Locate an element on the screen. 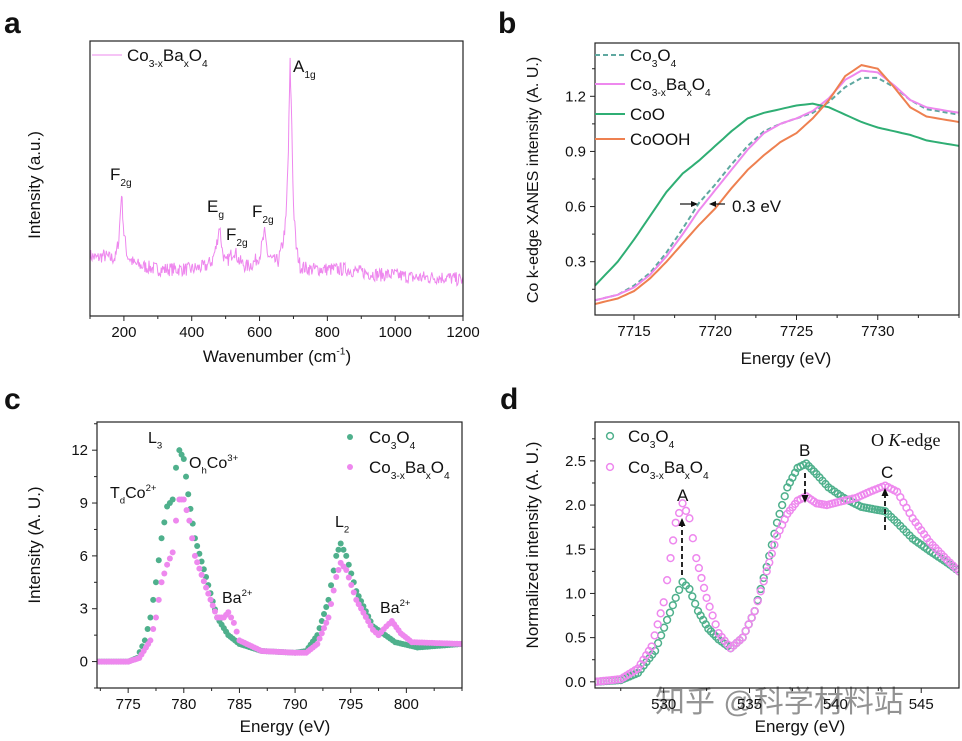 This screenshot has height=741, width=962. text-segment: 3 is located at coordinates (394, 446).